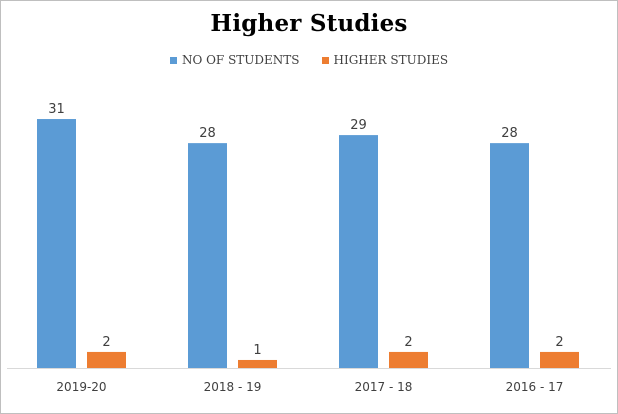 The height and width of the screenshot is (414, 618). Describe the element at coordinates (233, 387) in the screenshot. I see `category-label-1: 2018 - 19` at that location.